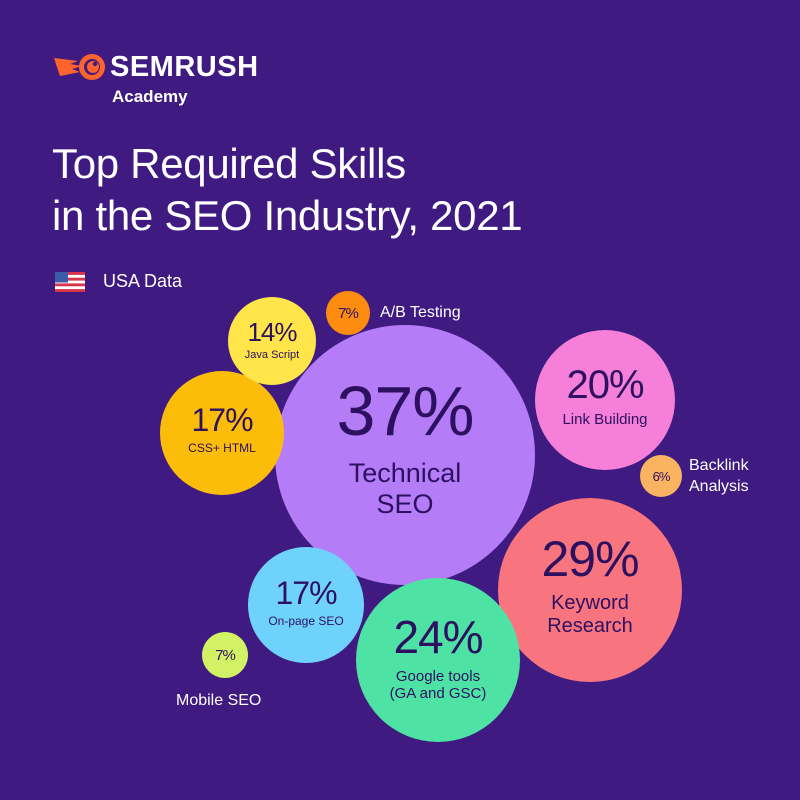 Image resolution: width=800 pixels, height=800 pixels. What do you see at coordinates (219, 700) in the screenshot?
I see `mobile-seo-label: Mobile SEO` at bounding box center [219, 700].